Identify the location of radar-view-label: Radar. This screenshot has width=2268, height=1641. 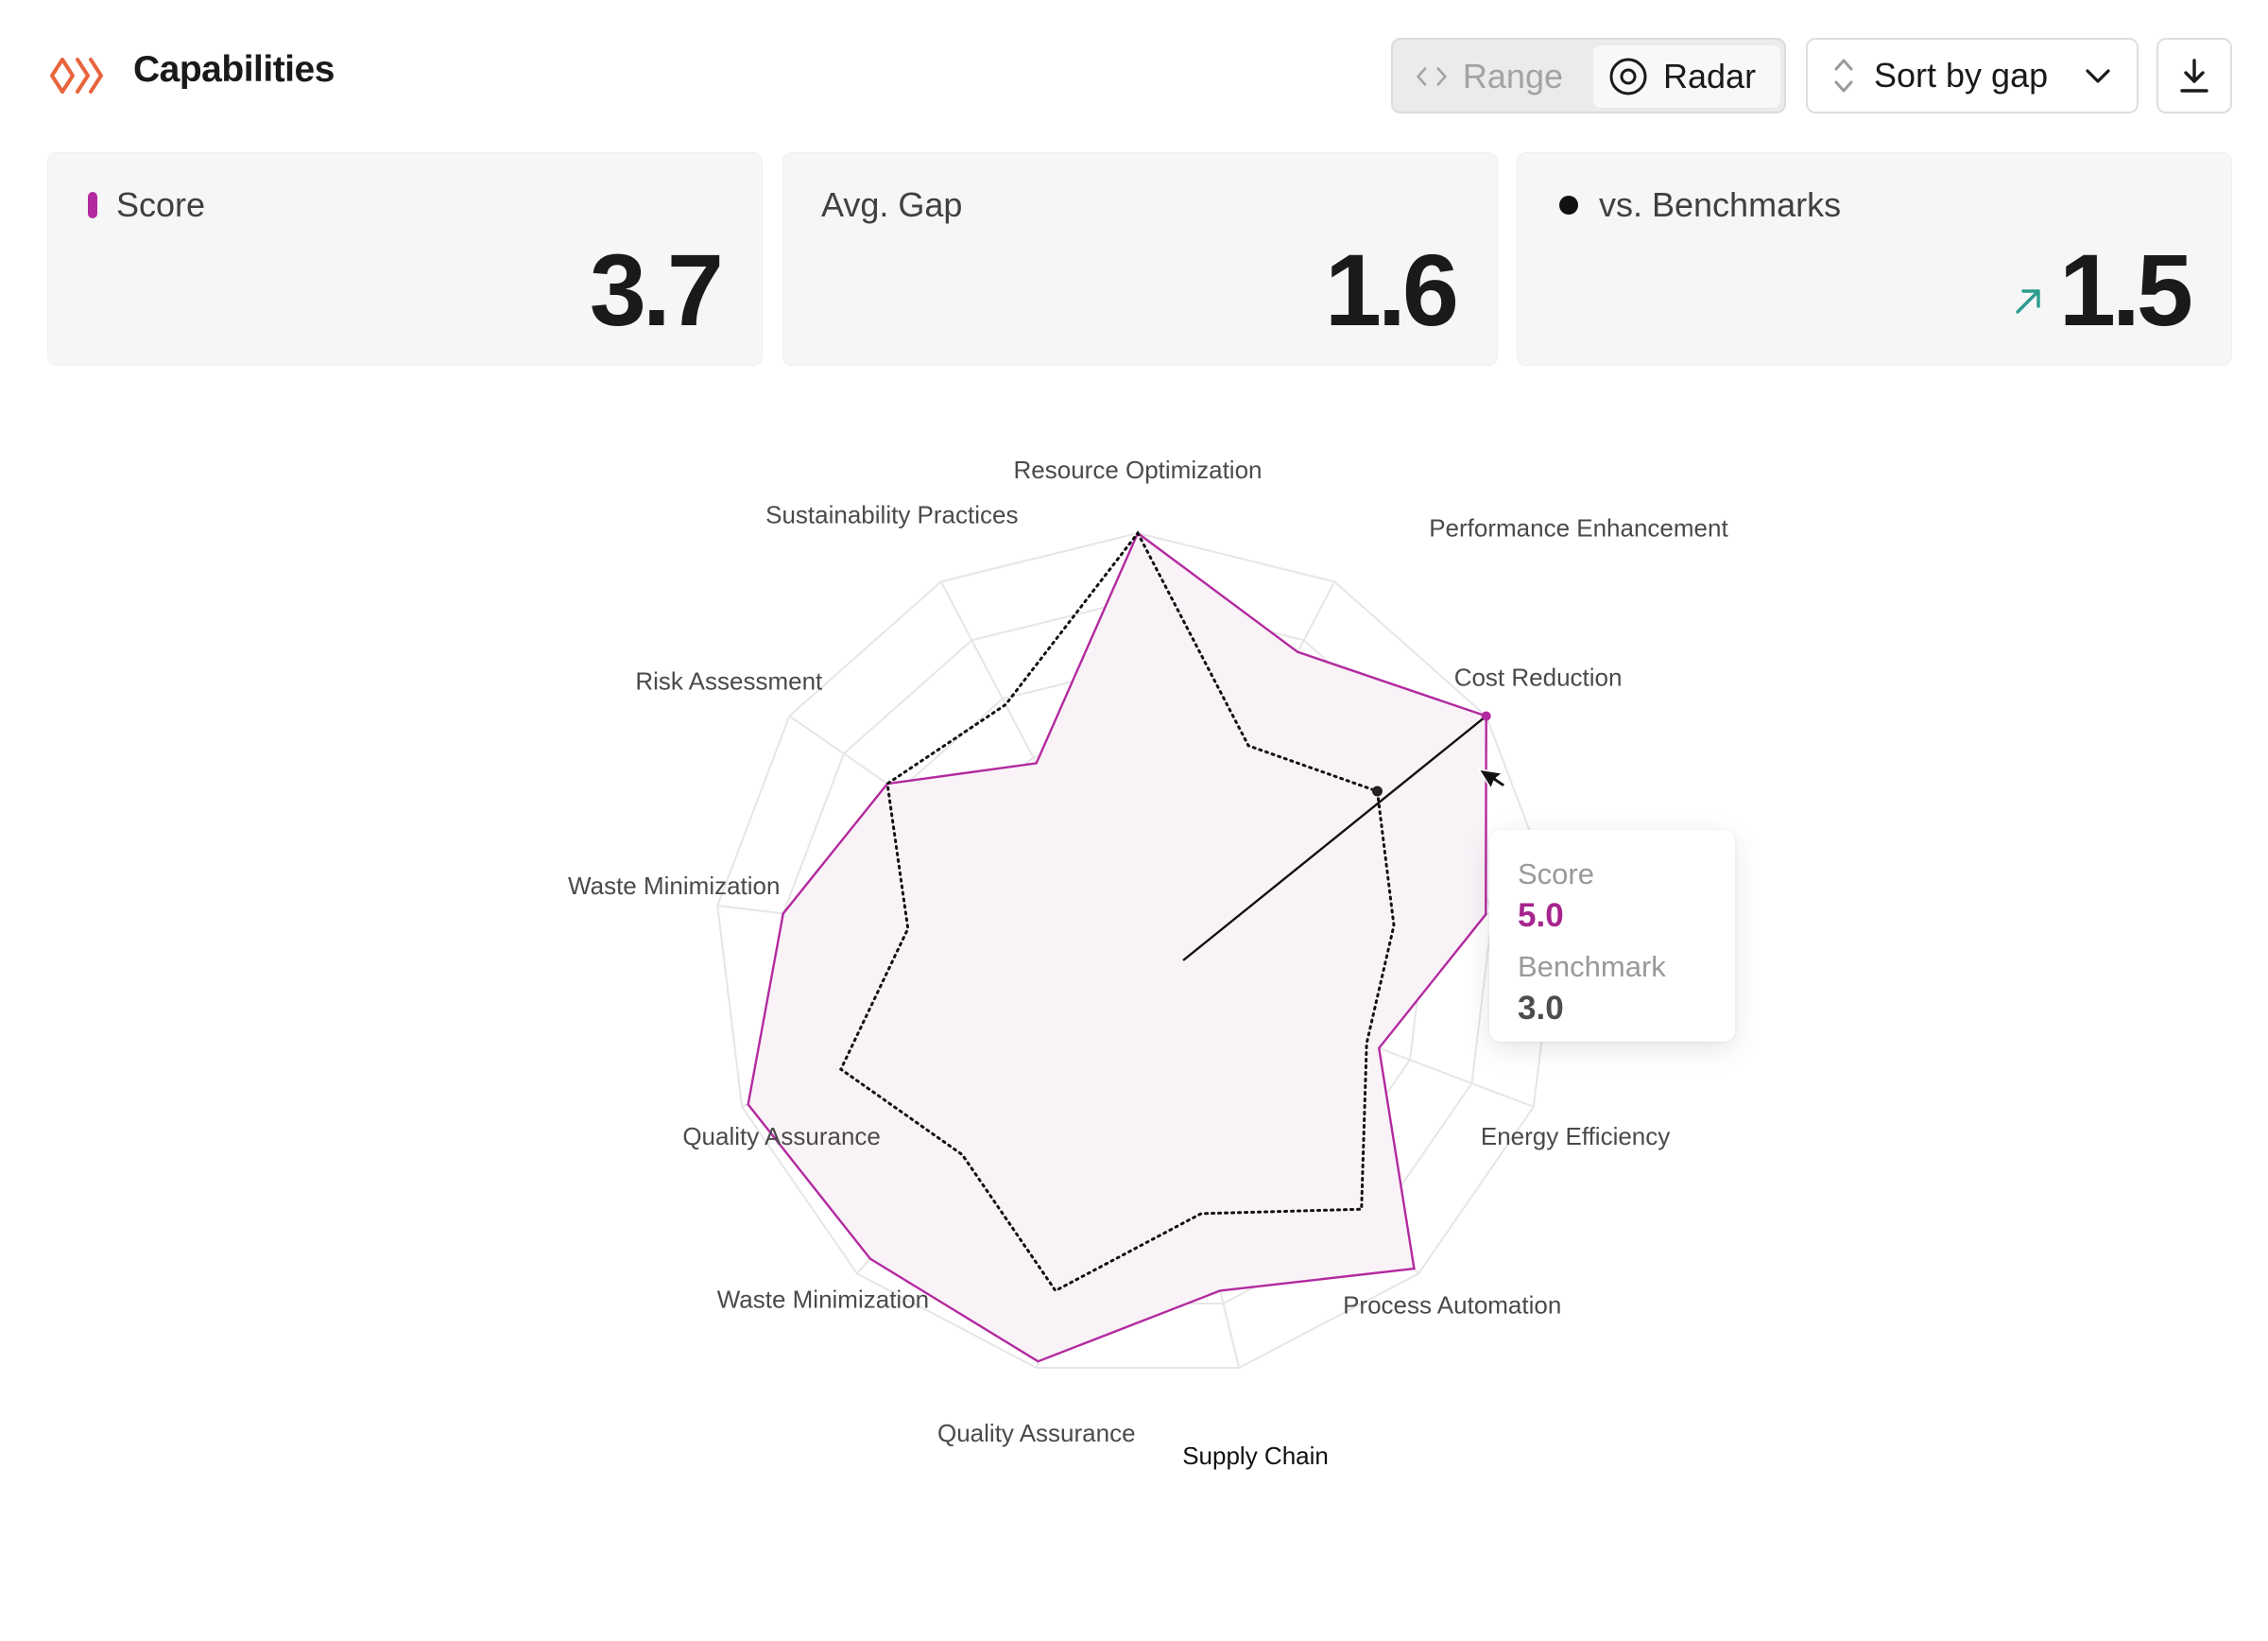
(1710, 76).